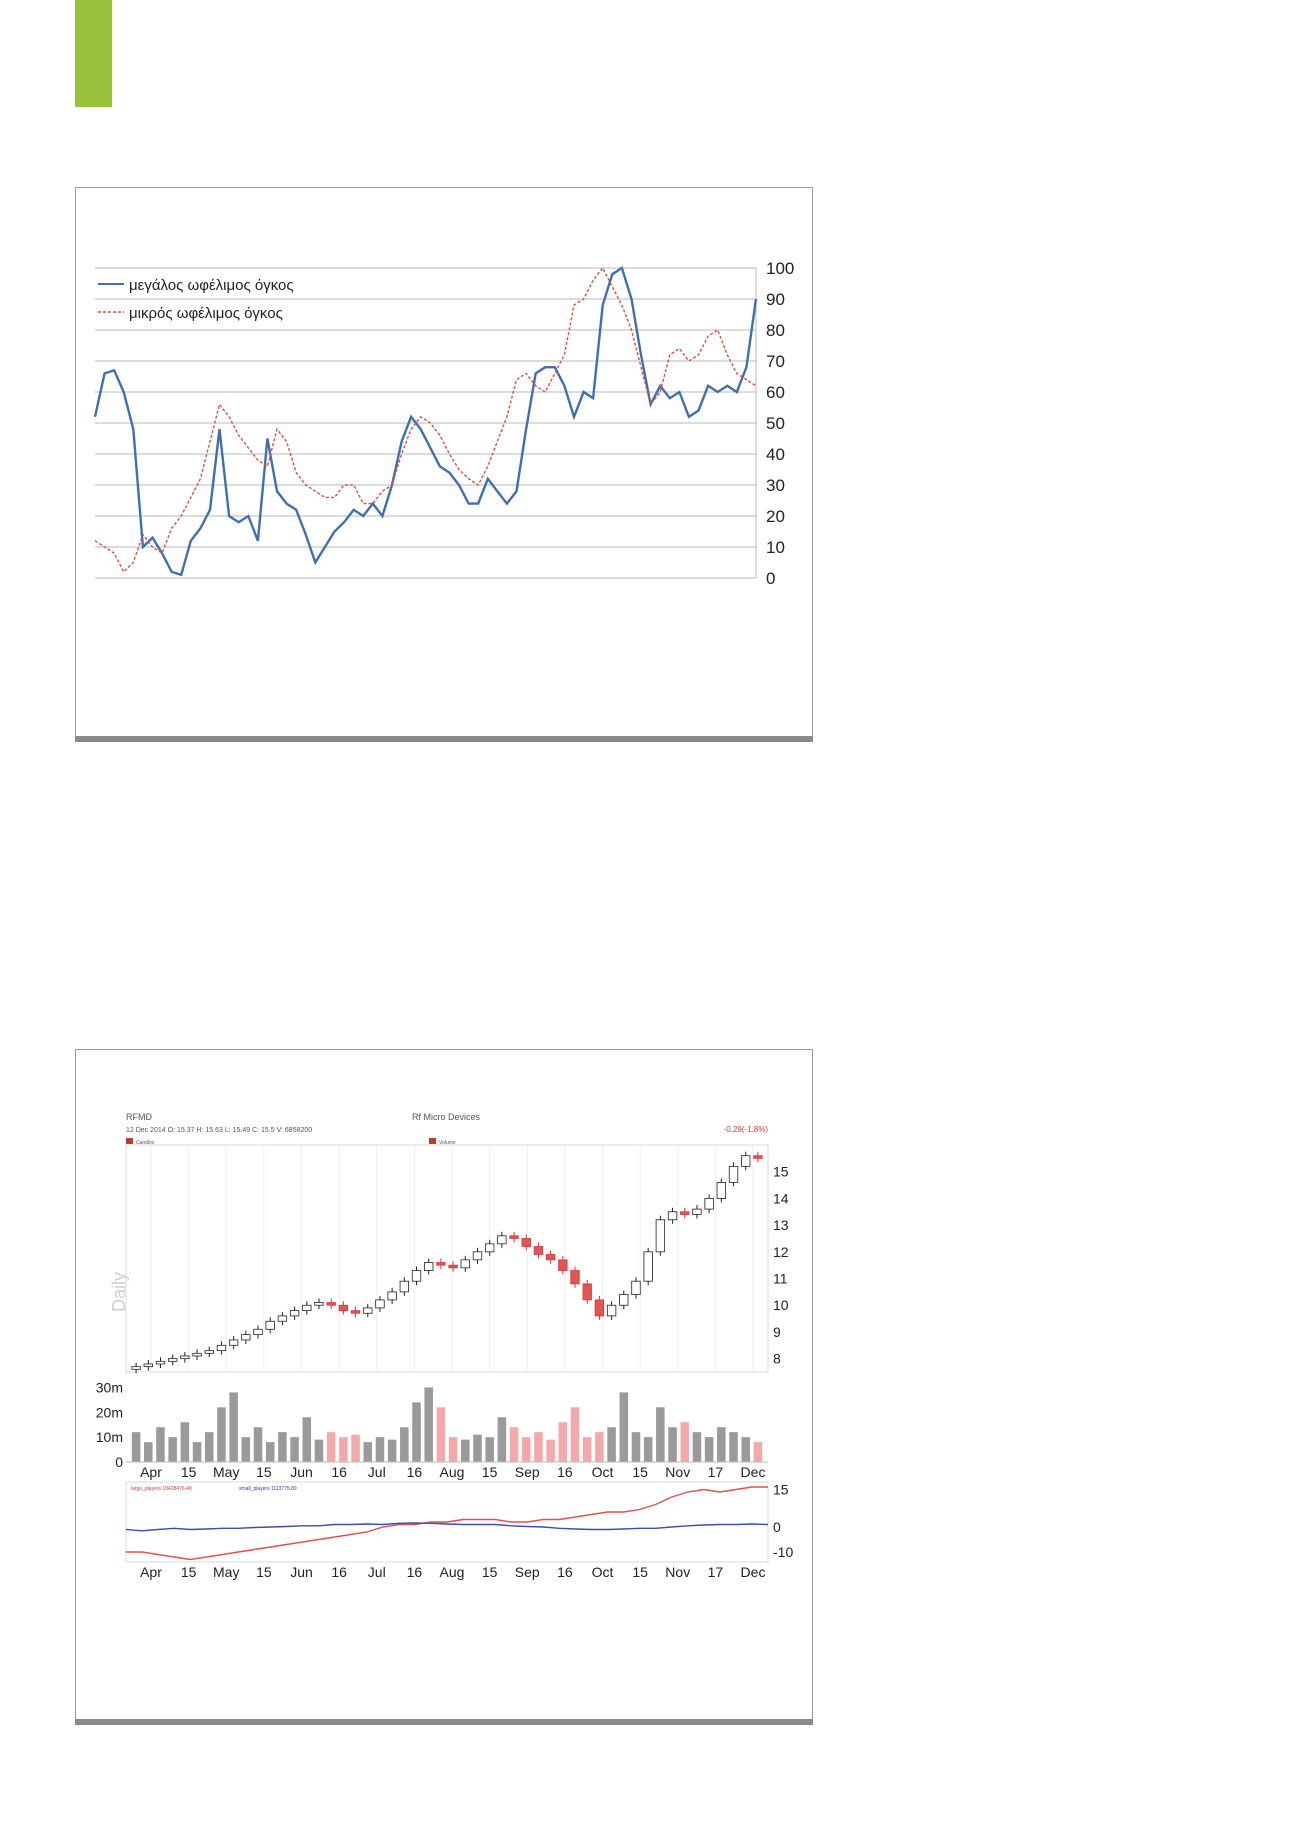 This screenshot has height=1839, width=1300. What do you see at coordinates (93, 53) in the screenshot?
I see `section-color-tab` at bounding box center [93, 53].